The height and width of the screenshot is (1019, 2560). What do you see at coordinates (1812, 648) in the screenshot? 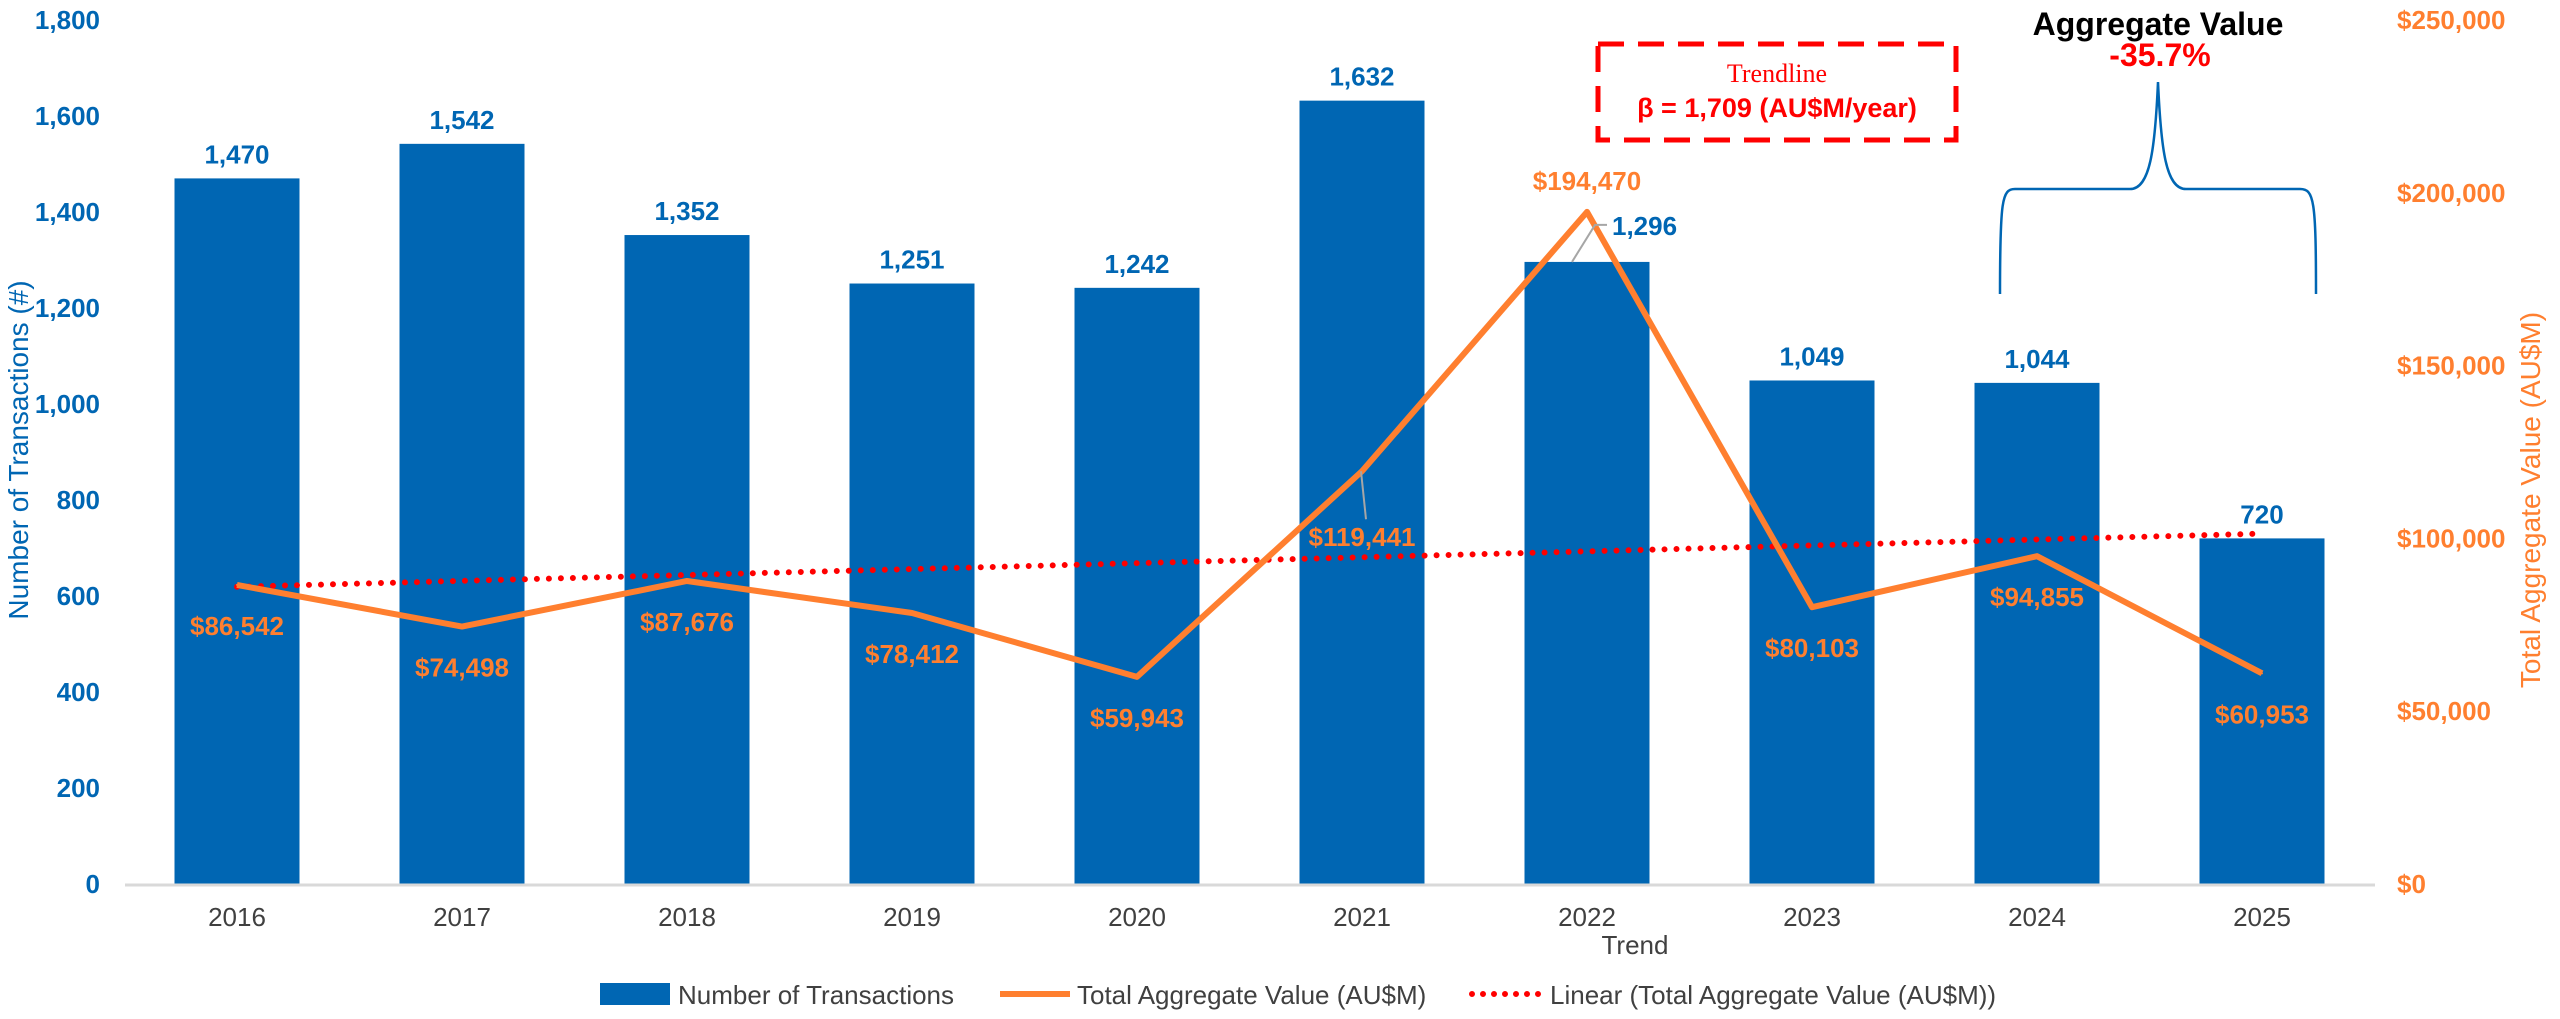
I see `line-label: $80,103` at bounding box center [1812, 648].